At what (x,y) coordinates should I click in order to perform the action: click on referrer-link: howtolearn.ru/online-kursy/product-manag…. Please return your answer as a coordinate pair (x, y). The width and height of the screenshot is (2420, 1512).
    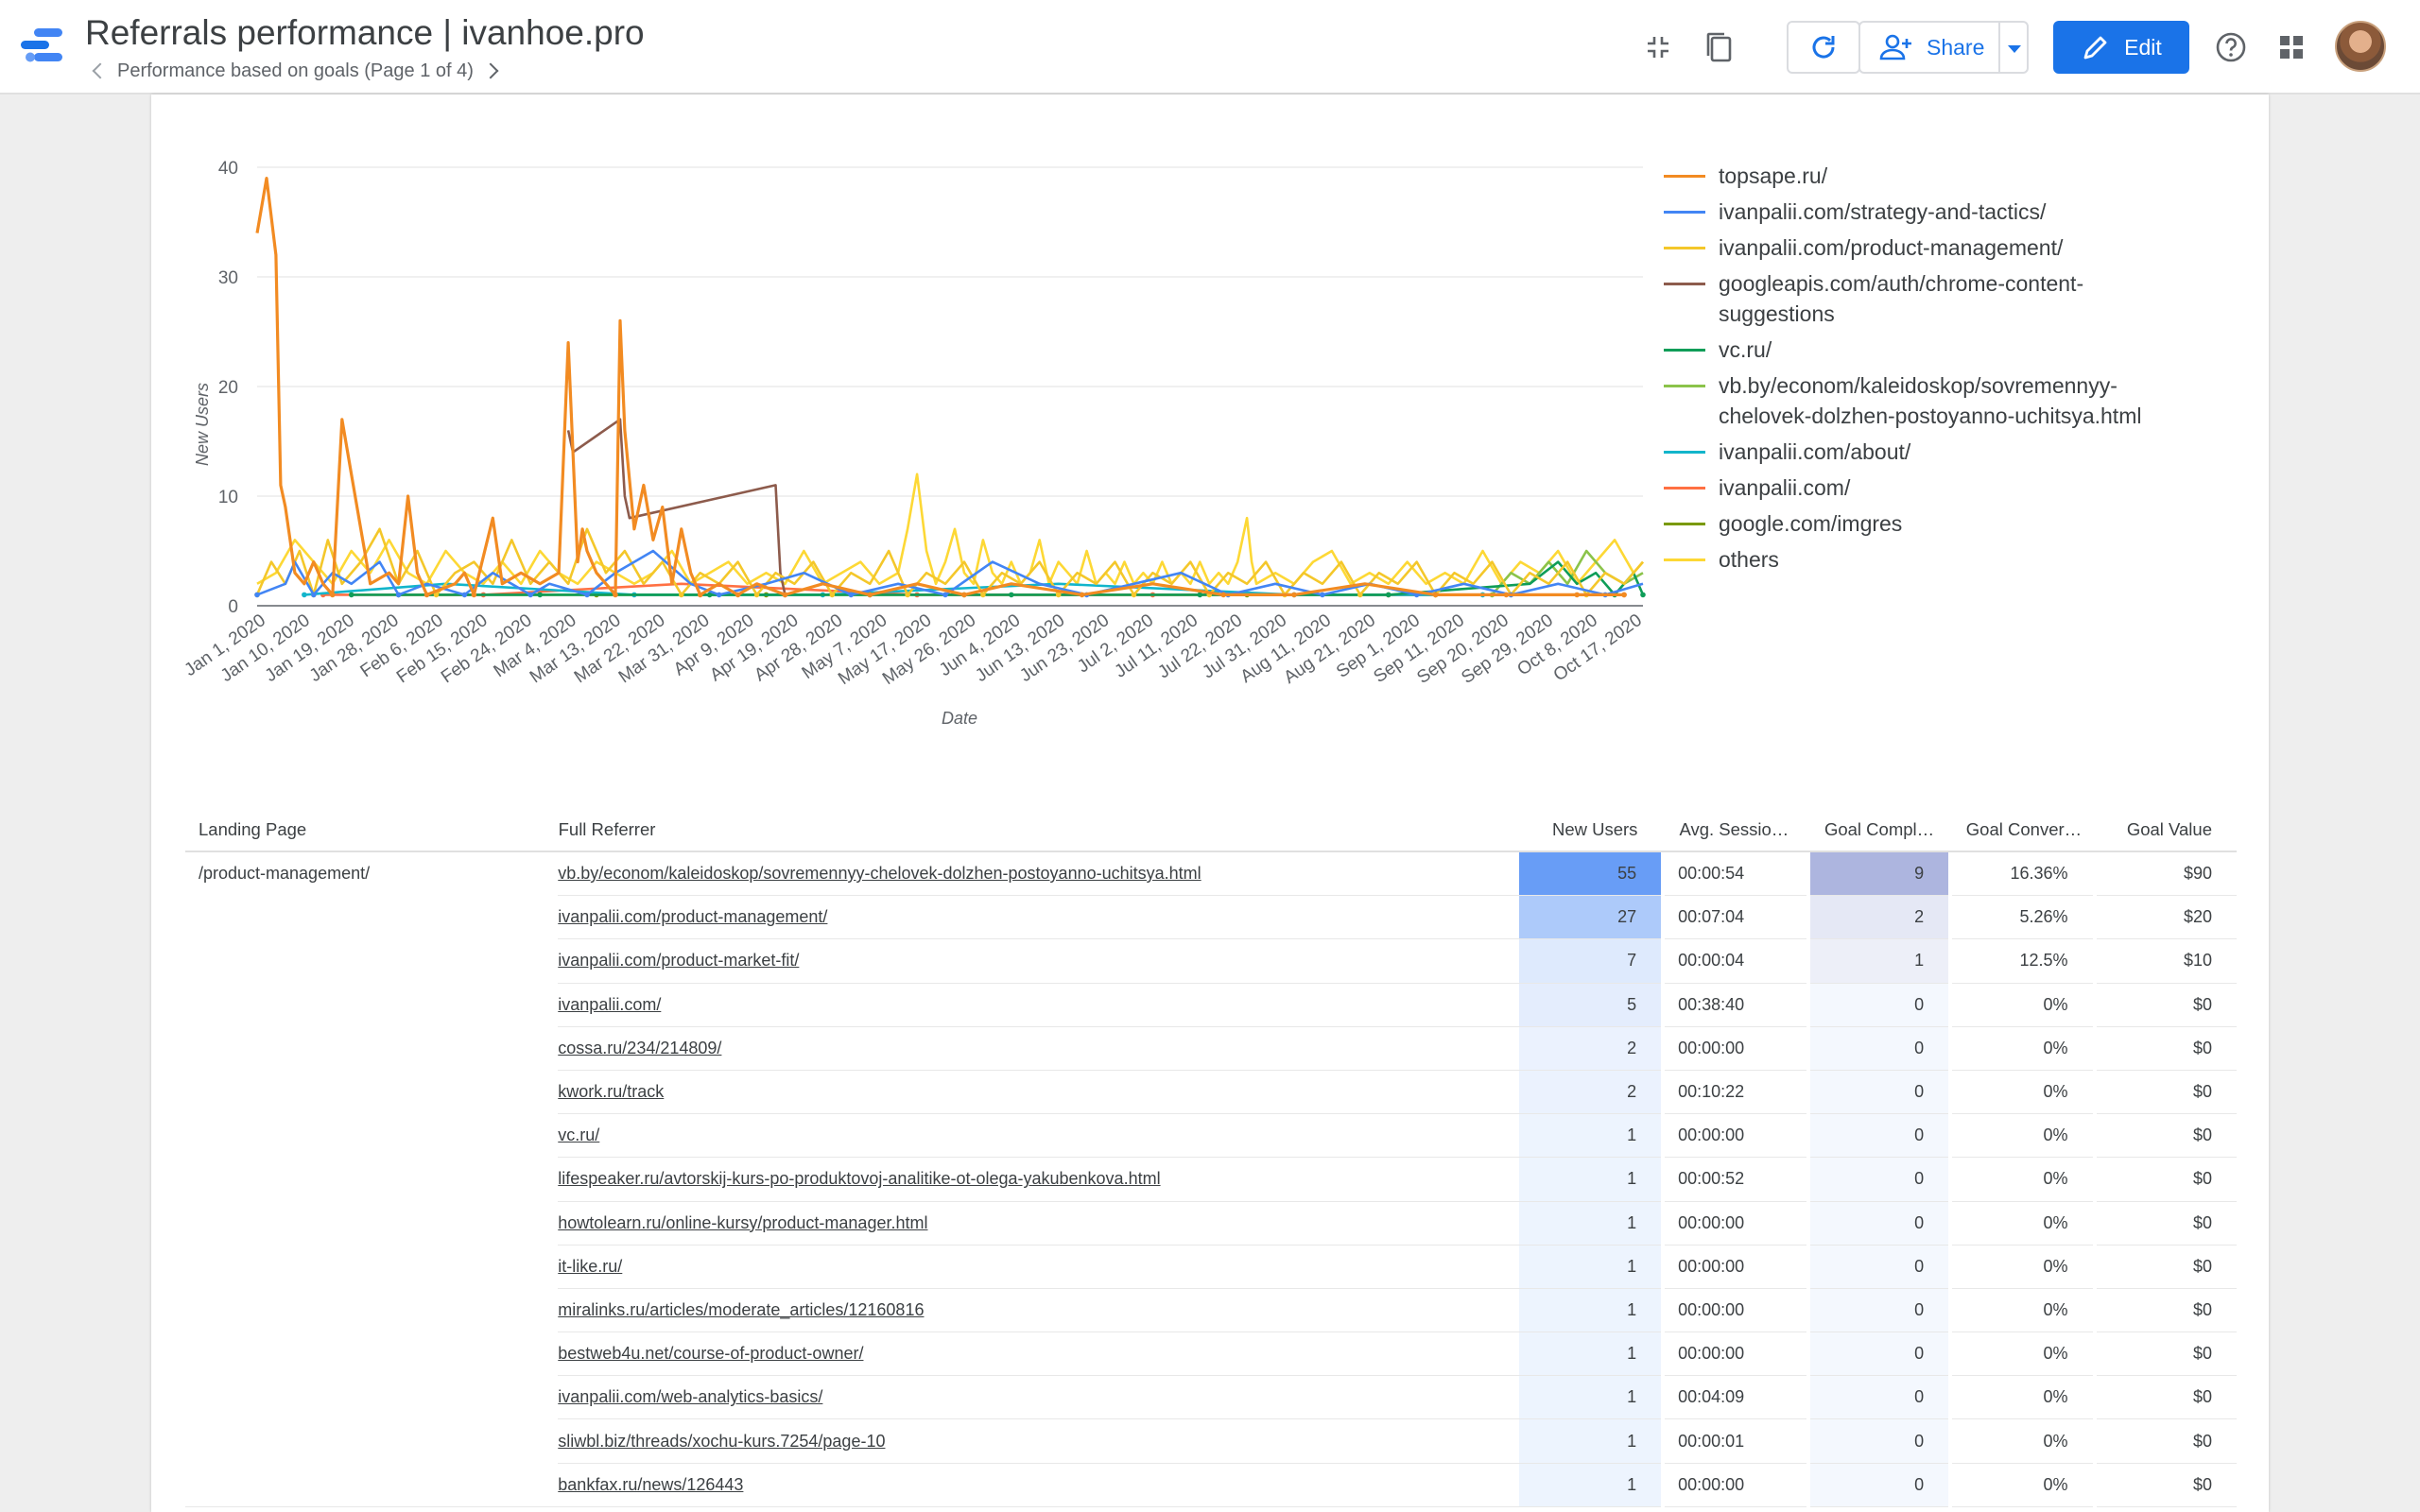
    Looking at the image, I should click on (743, 1222).